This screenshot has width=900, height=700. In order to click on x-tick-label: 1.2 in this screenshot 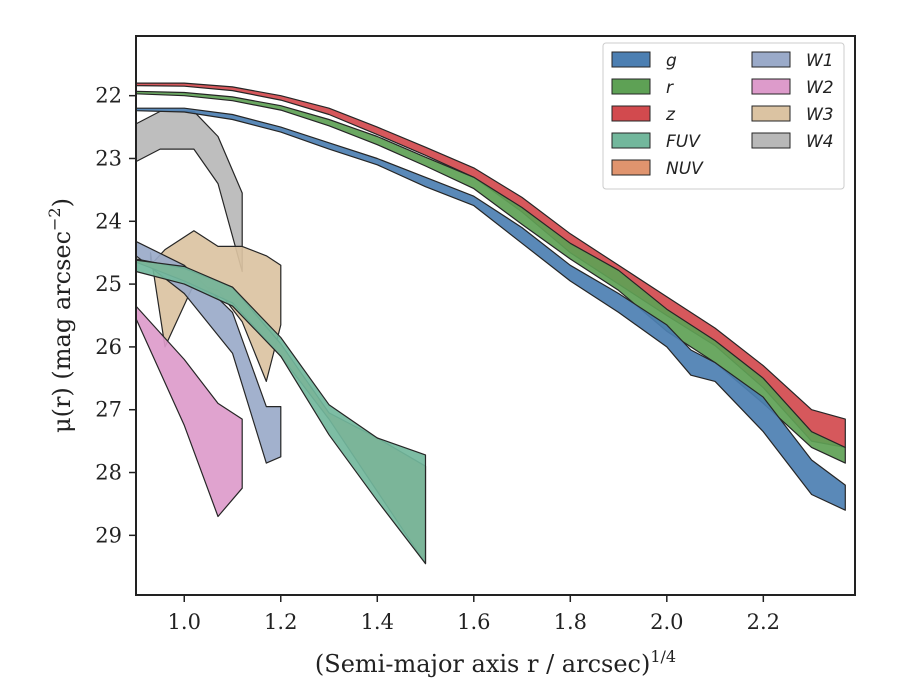, I will do `click(280, 622)`.